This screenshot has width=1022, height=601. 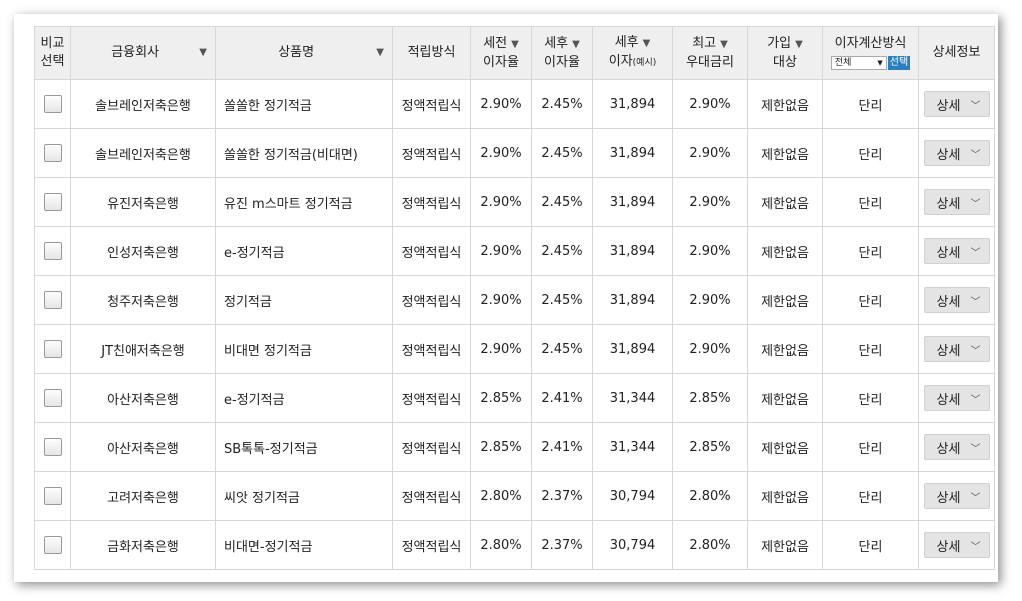 What do you see at coordinates (501, 398) in the screenshot?
I see `pretax-rate-cell: 2.85%` at bounding box center [501, 398].